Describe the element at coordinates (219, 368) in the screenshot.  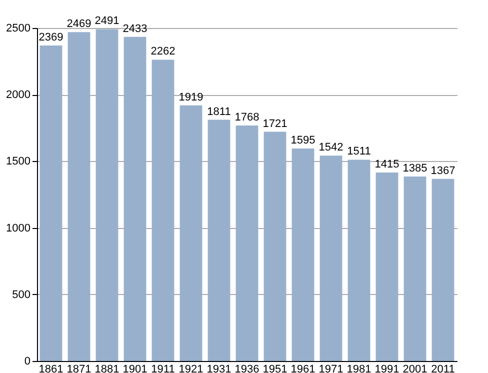
I see `x-tick-label: 1931` at that location.